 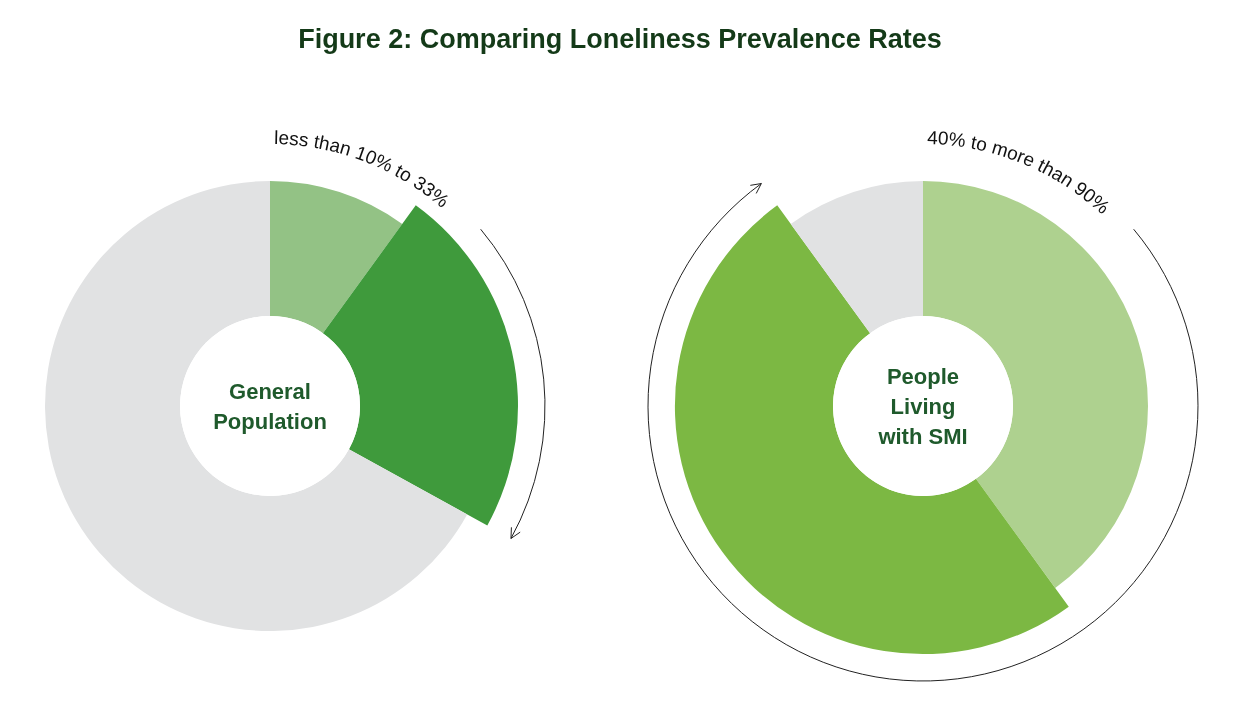 What do you see at coordinates (620, 39) in the screenshot?
I see `text: Figure 2: Comparing Loneliness Prevalence Rates` at bounding box center [620, 39].